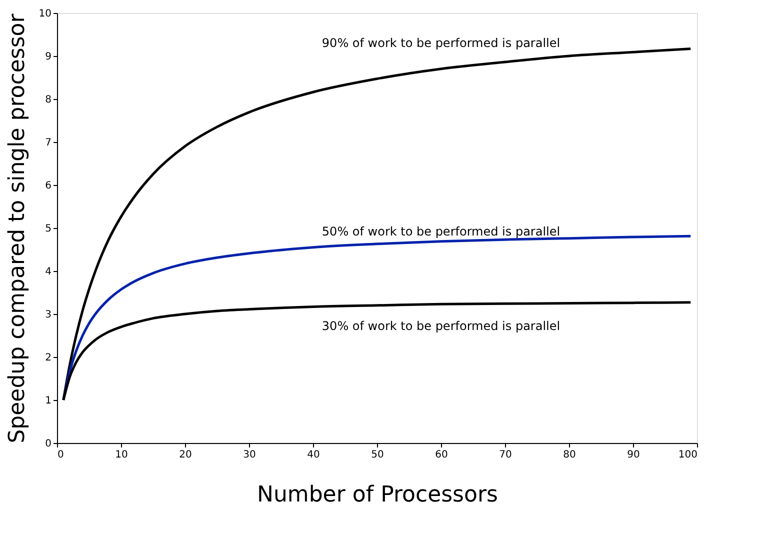  What do you see at coordinates (441, 326) in the screenshot?
I see `series-label: 30% of work to be performed is parallel` at bounding box center [441, 326].